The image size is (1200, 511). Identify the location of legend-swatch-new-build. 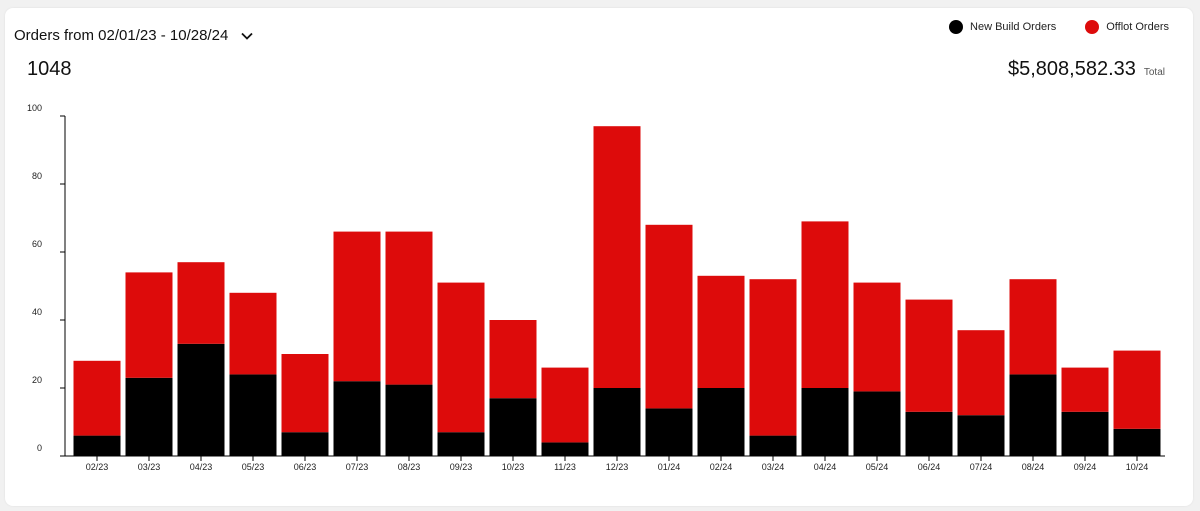
(956, 27).